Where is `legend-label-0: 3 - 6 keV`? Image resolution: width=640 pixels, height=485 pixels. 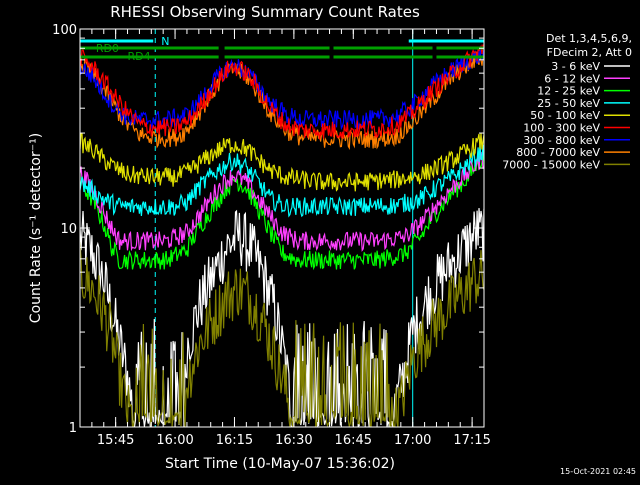 legend-label-0: 3 - 6 keV is located at coordinates (575, 66).